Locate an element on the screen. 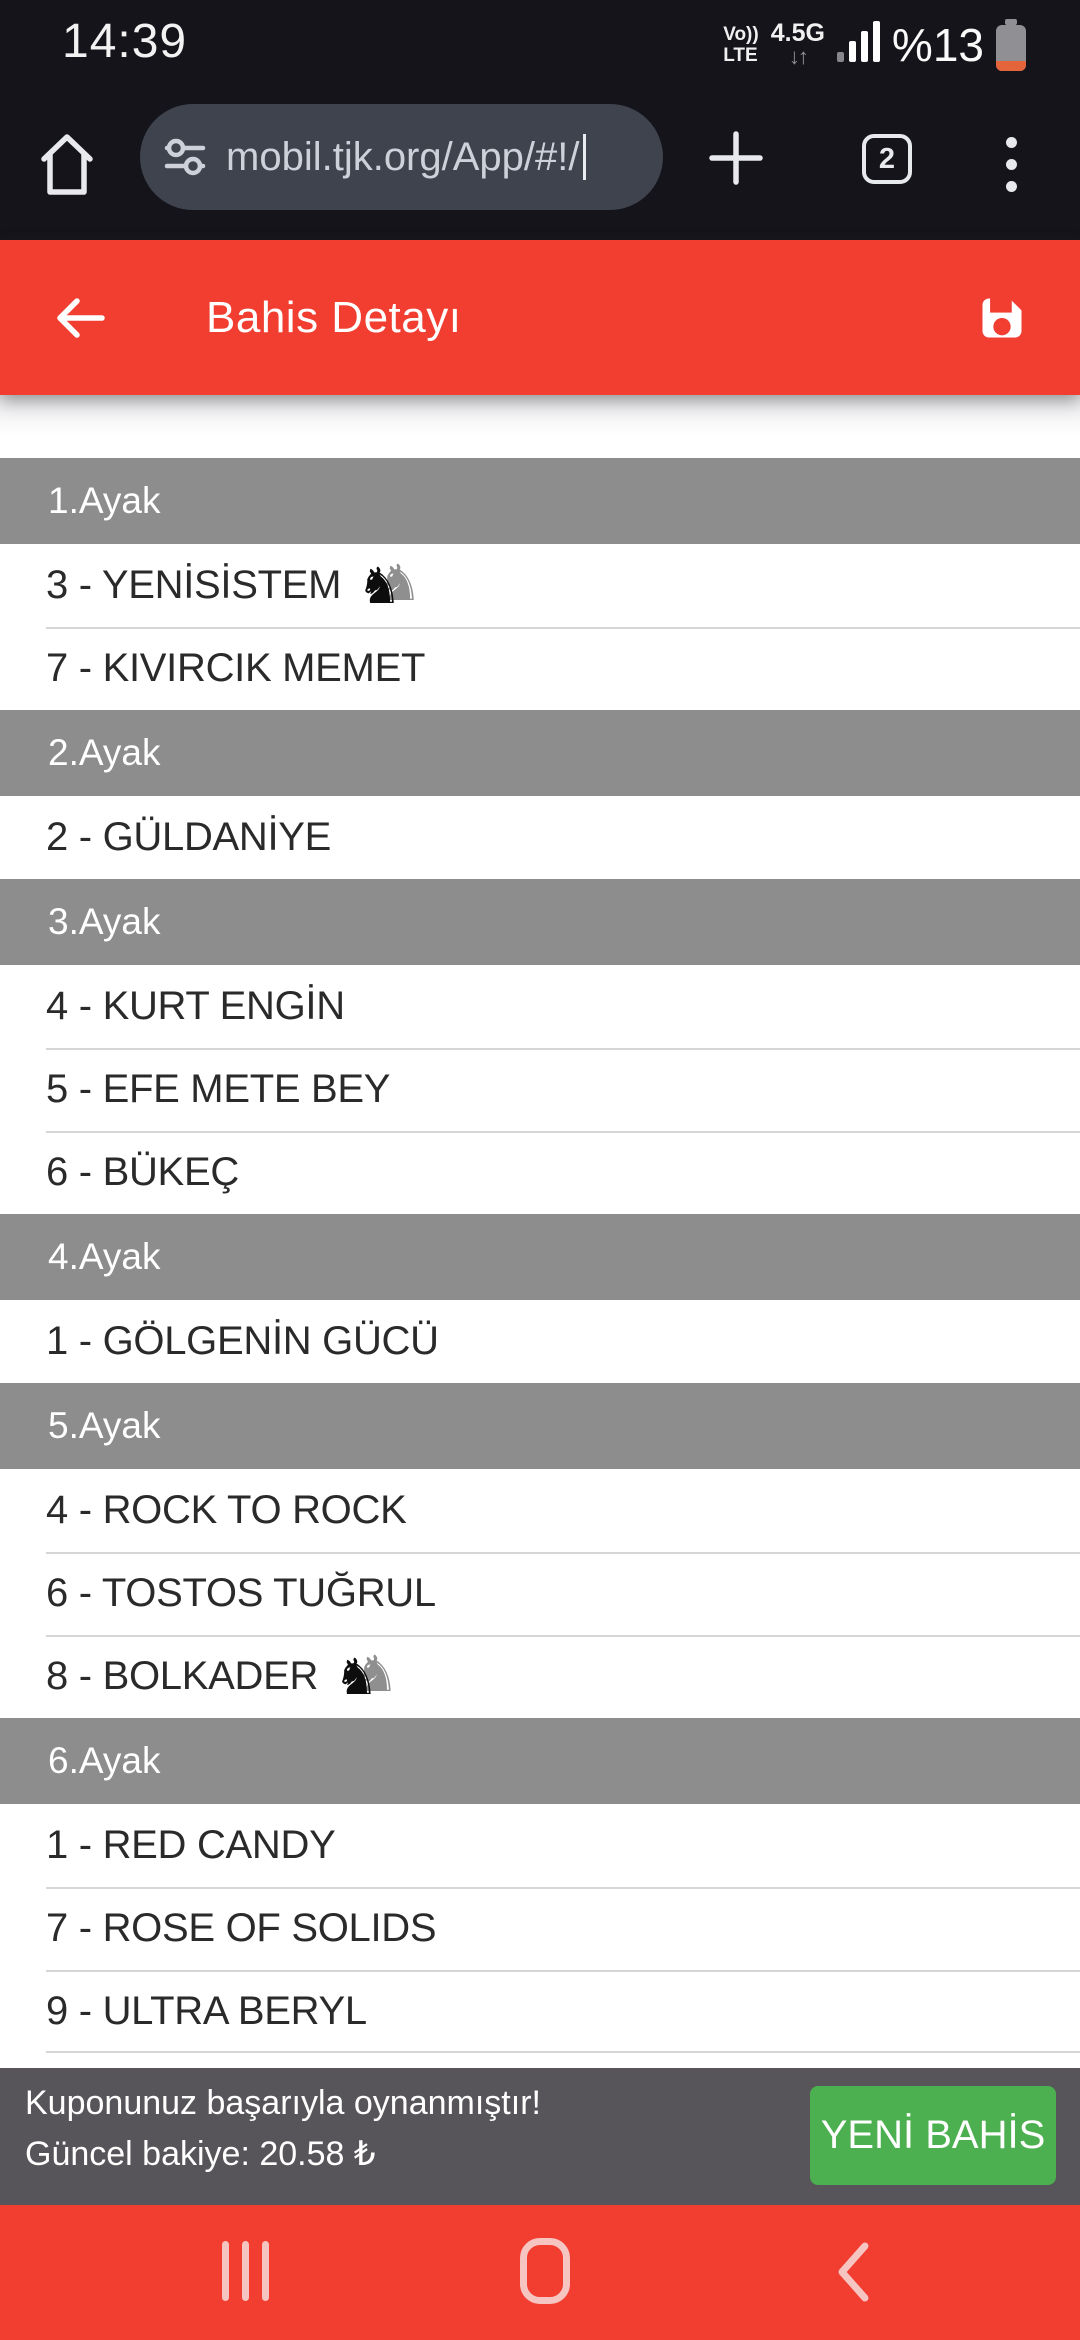 Image resolution: width=1080 pixels, height=2340 pixels. new-tab-button is located at coordinates (736, 158).